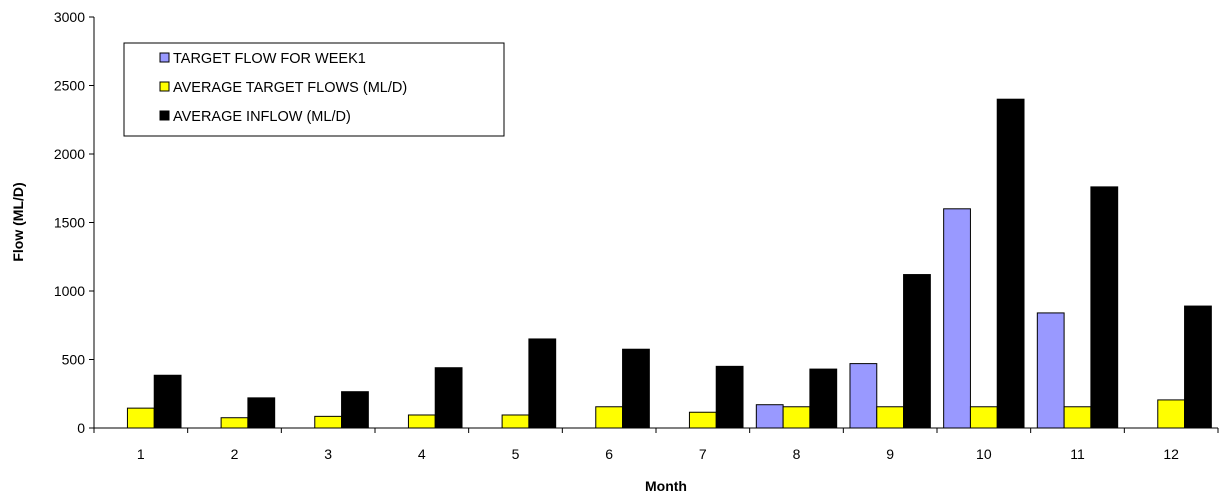  What do you see at coordinates (1077, 454) in the screenshot?
I see `x-tick-label: 11` at bounding box center [1077, 454].